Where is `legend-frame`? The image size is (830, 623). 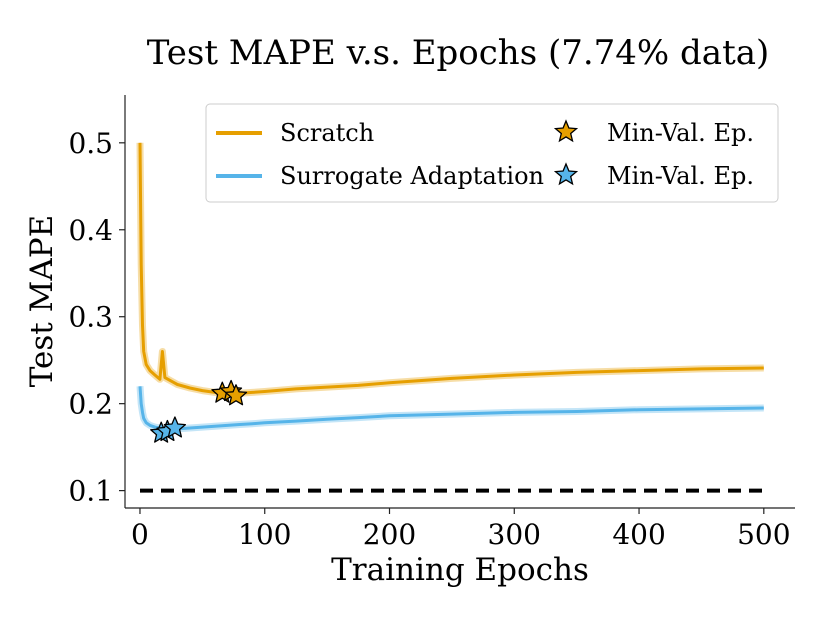 legend-frame is located at coordinates (492, 153).